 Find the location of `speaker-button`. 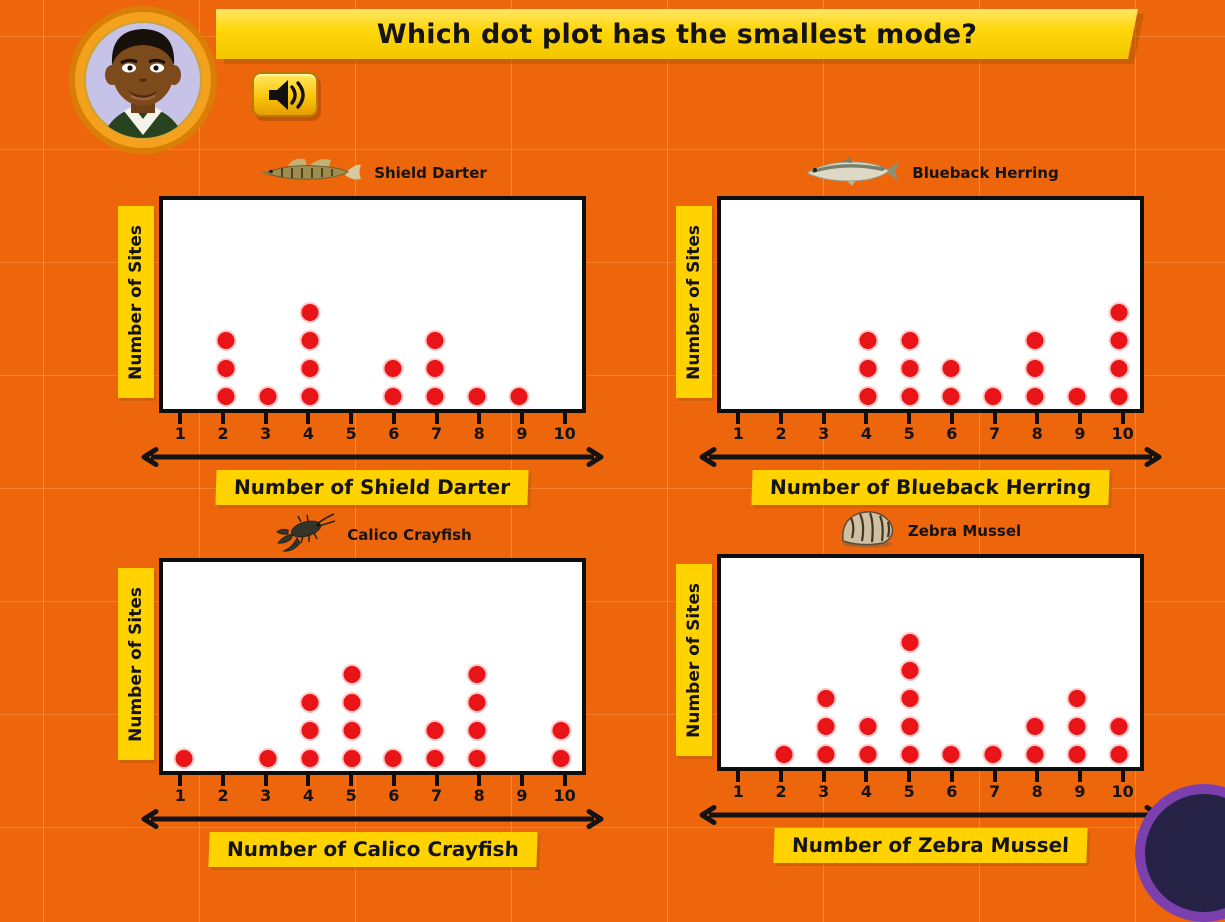

speaker-button is located at coordinates (285, 94).